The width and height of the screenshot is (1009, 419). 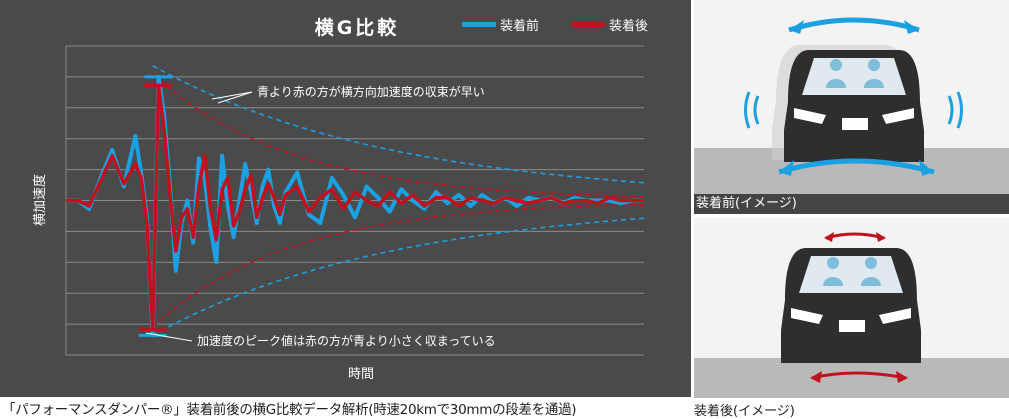 I want to click on passenger-icon, so click(x=836, y=65).